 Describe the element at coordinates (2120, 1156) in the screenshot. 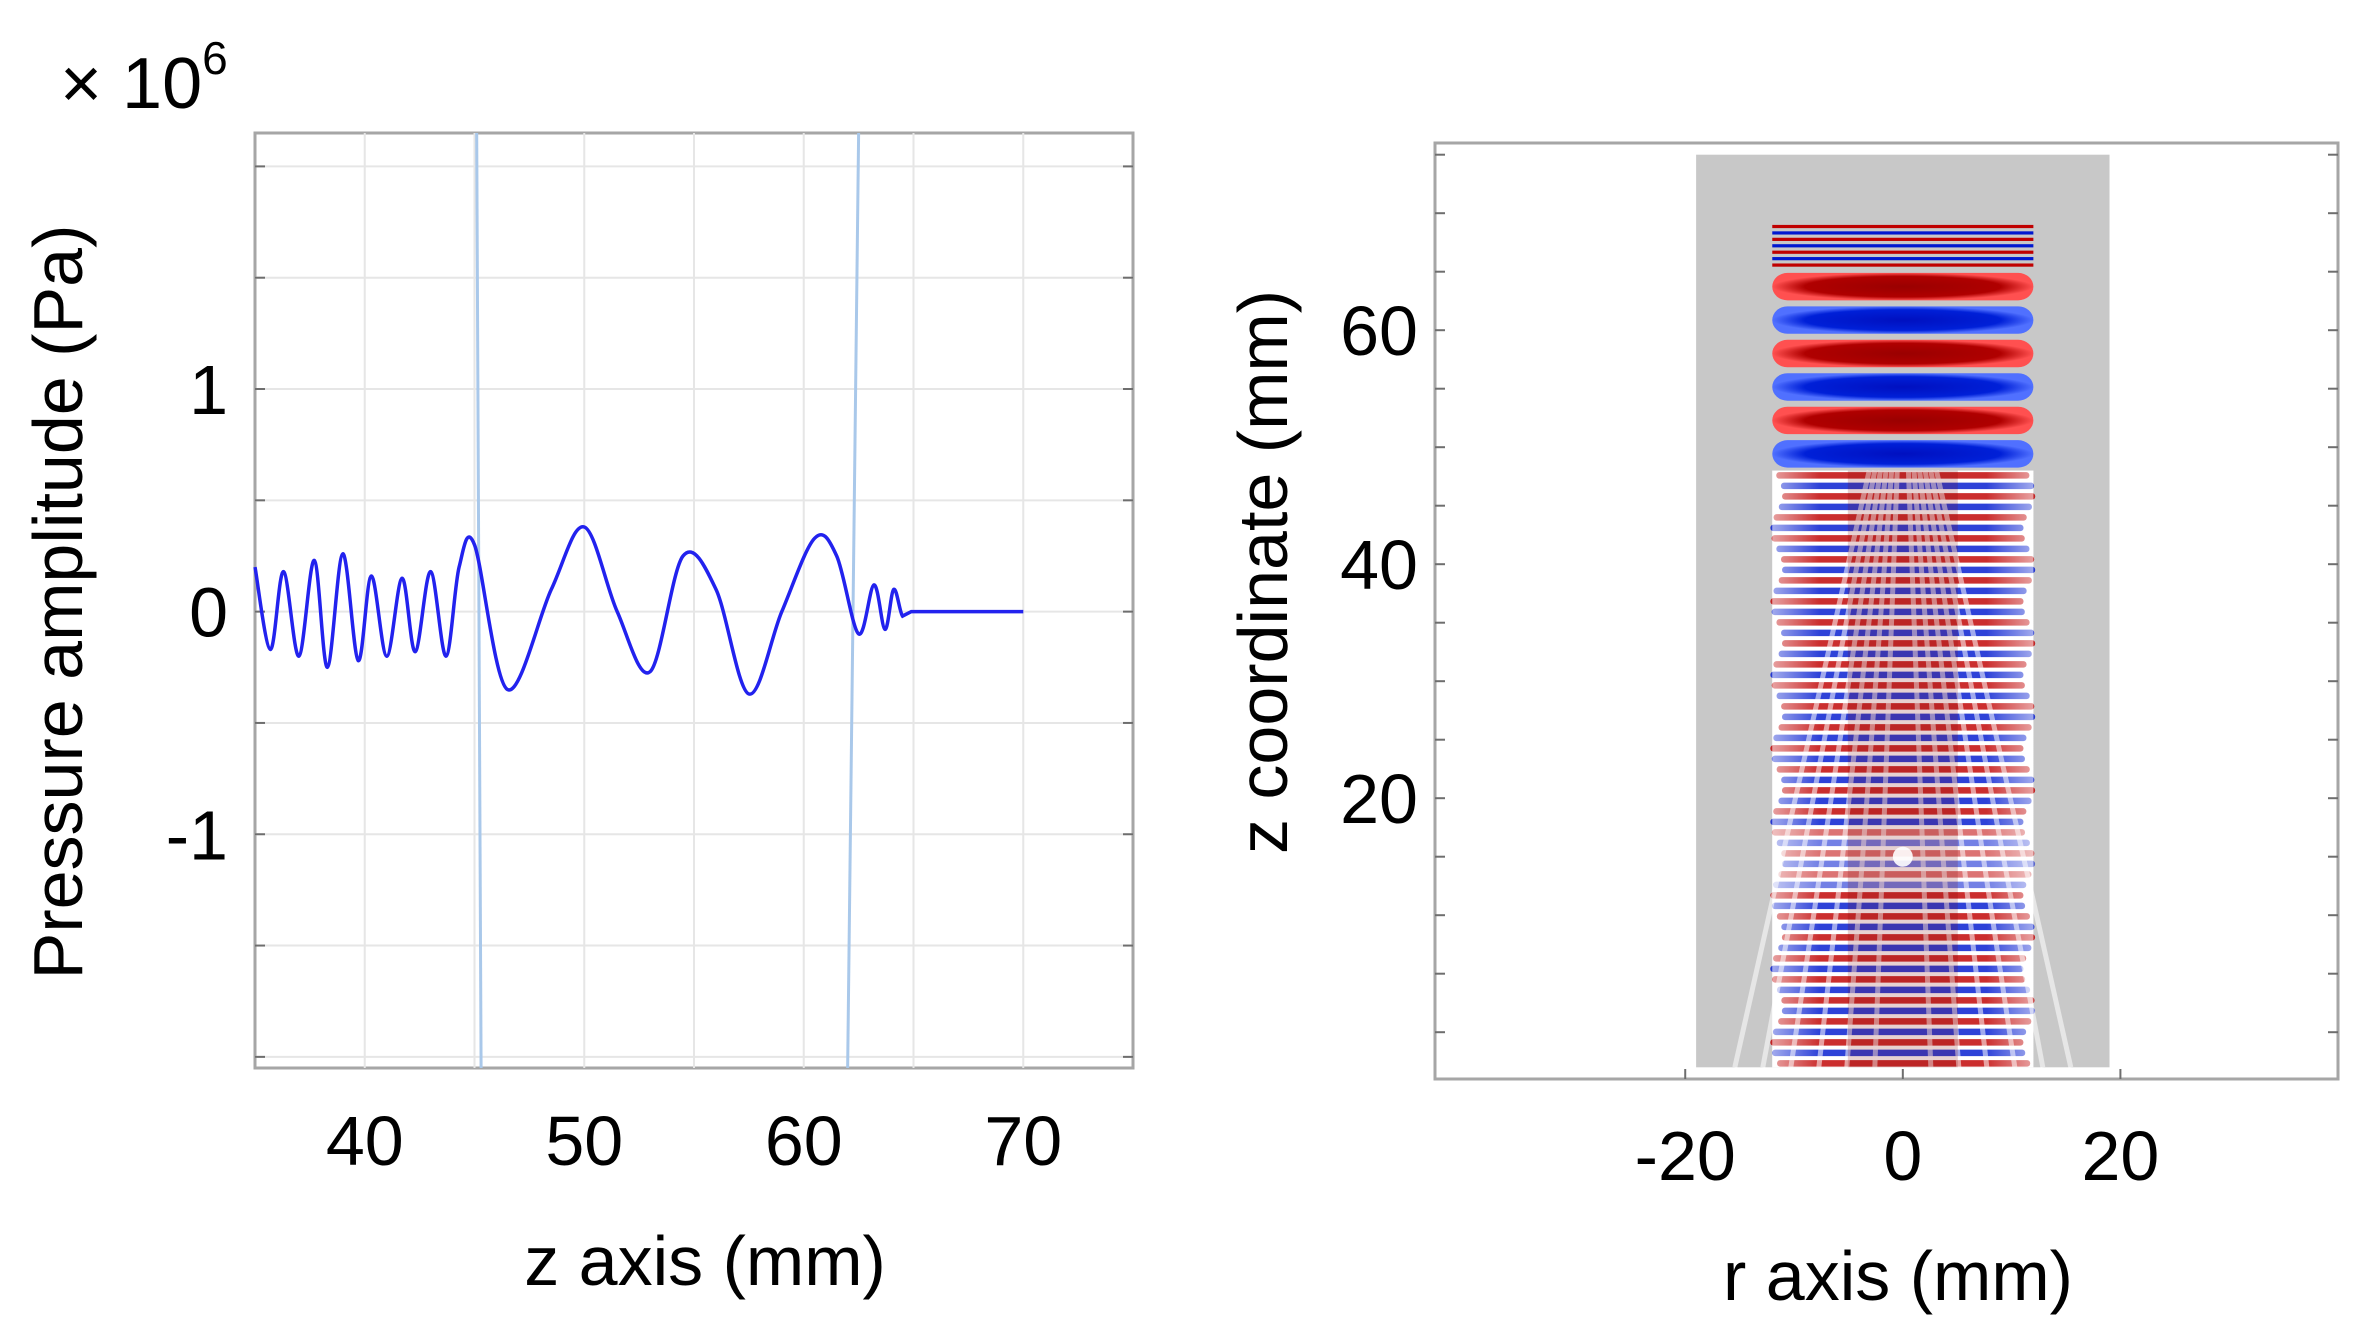

I see `x-tick-label: 20` at that location.